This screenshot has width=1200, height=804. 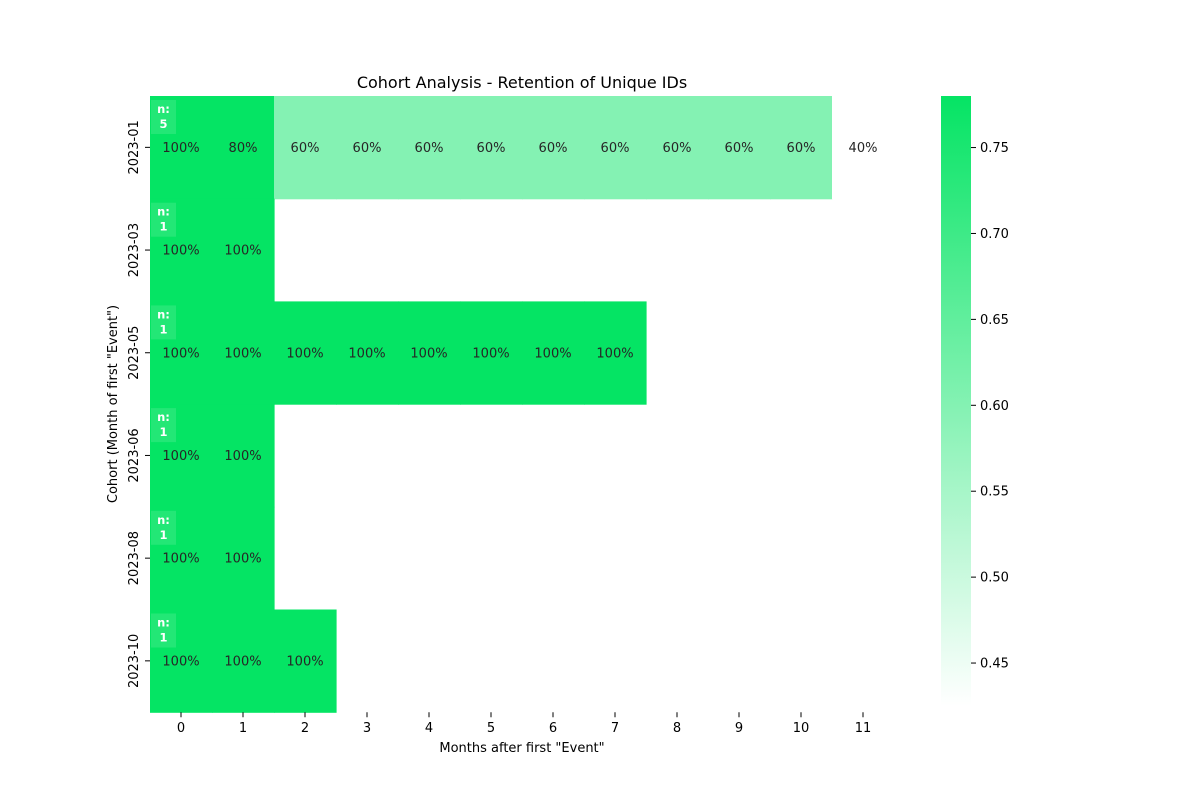 What do you see at coordinates (739, 728) in the screenshot?
I see `x-tick-label: 9` at bounding box center [739, 728].